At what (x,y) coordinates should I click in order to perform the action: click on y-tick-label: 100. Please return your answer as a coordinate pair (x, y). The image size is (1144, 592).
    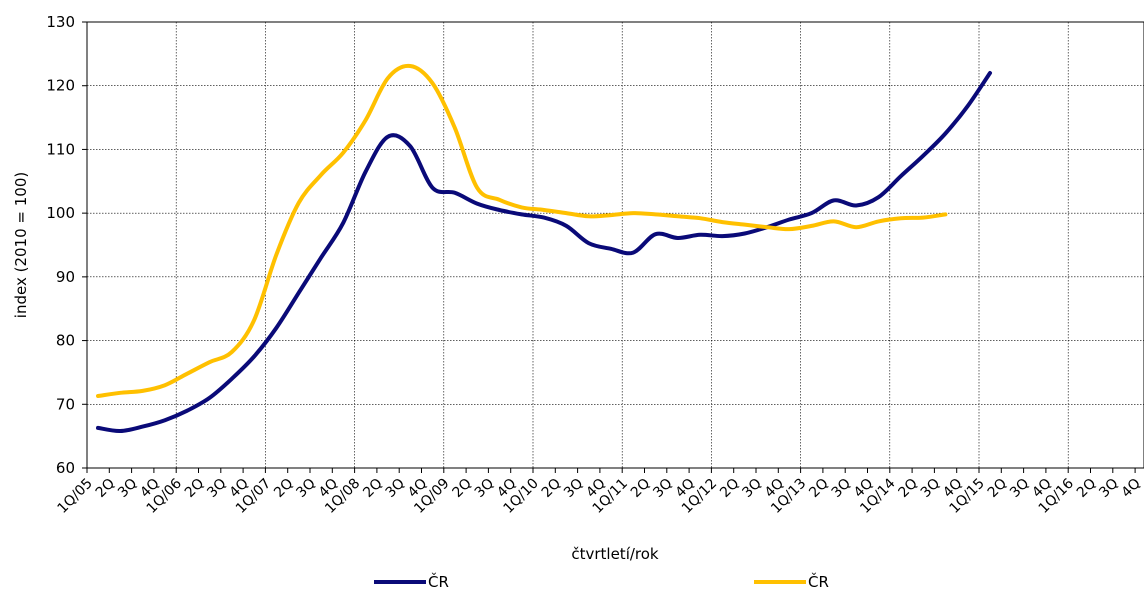
    Looking at the image, I should click on (60, 213).